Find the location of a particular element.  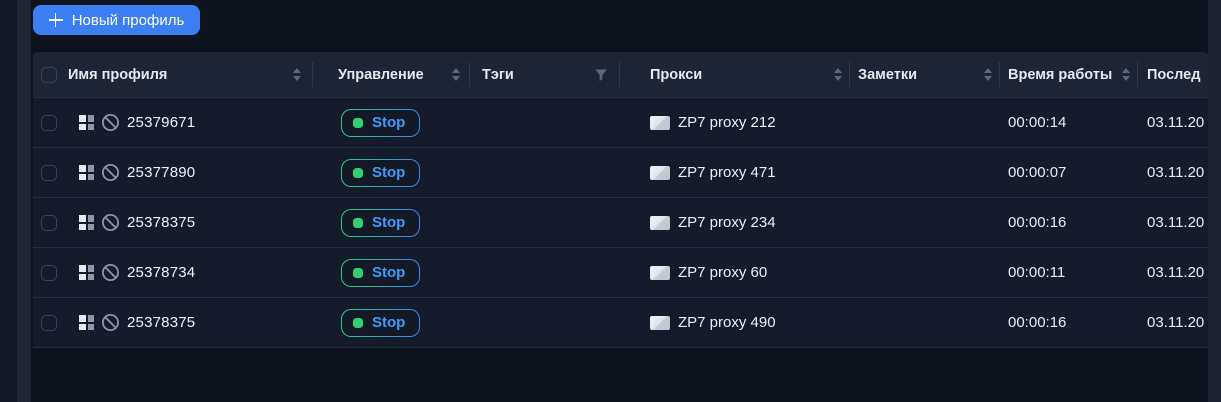

header-notes-label: Заметки is located at coordinates (888, 74).